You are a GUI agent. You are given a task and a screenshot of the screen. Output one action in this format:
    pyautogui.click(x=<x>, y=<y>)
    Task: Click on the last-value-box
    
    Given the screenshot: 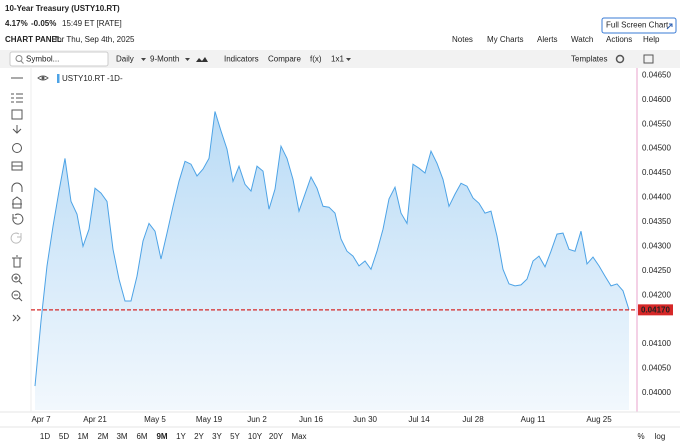 What is the action you would take?
    pyautogui.click(x=655, y=310)
    